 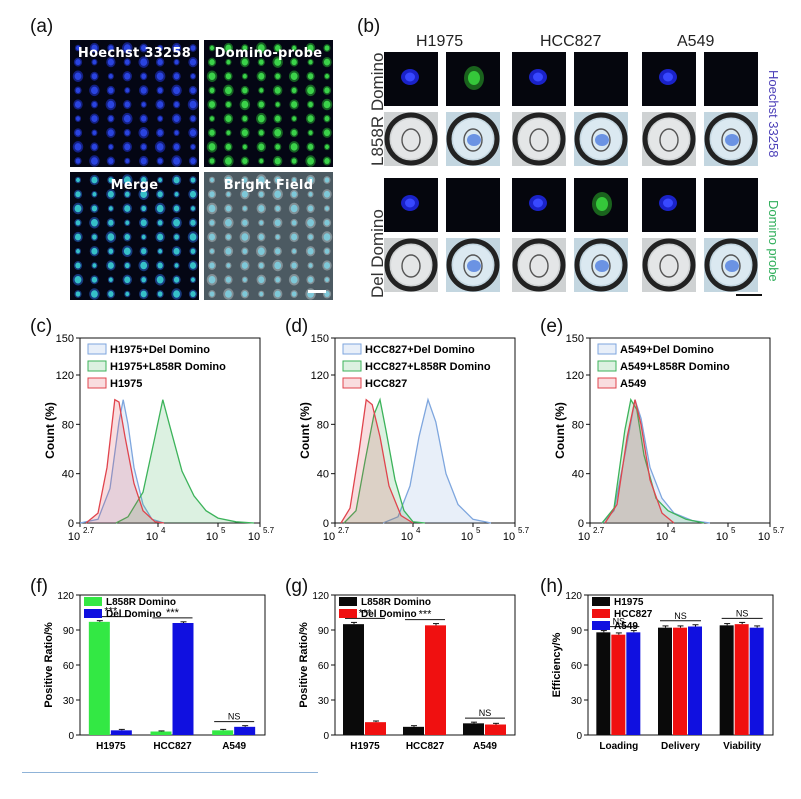 I want to click on significance-label: NS, so click(x=485, y=713).